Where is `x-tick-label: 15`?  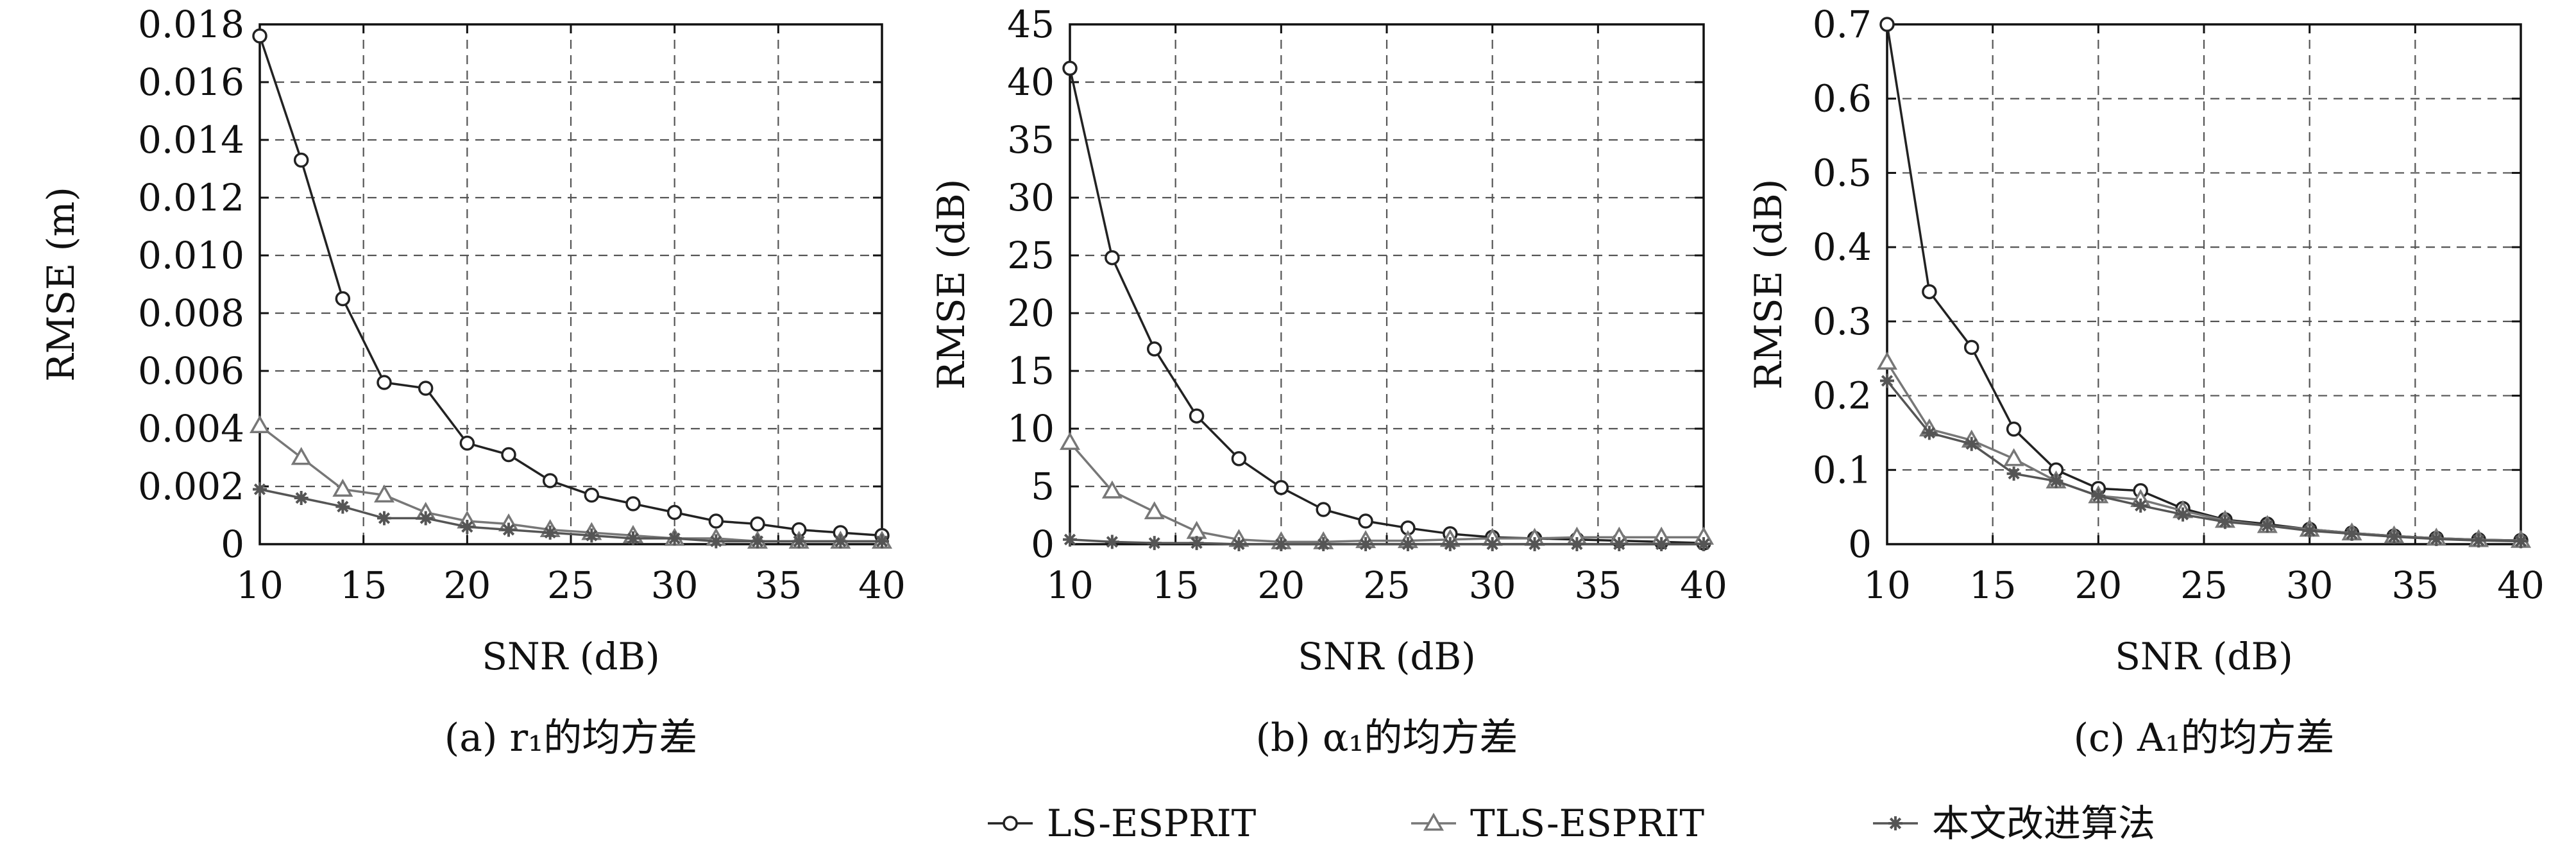 x-tick-label: 15 is located at coordinates (363, 585).